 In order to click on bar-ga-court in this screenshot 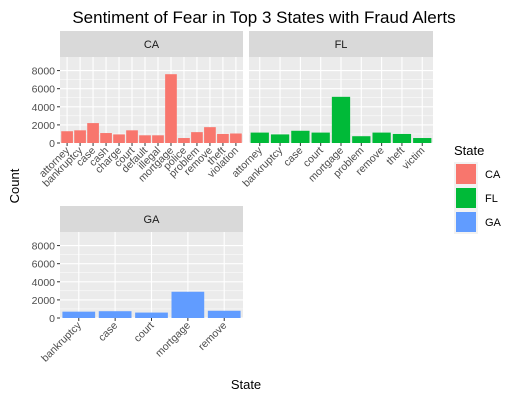, I will do `click(151, 315)`.